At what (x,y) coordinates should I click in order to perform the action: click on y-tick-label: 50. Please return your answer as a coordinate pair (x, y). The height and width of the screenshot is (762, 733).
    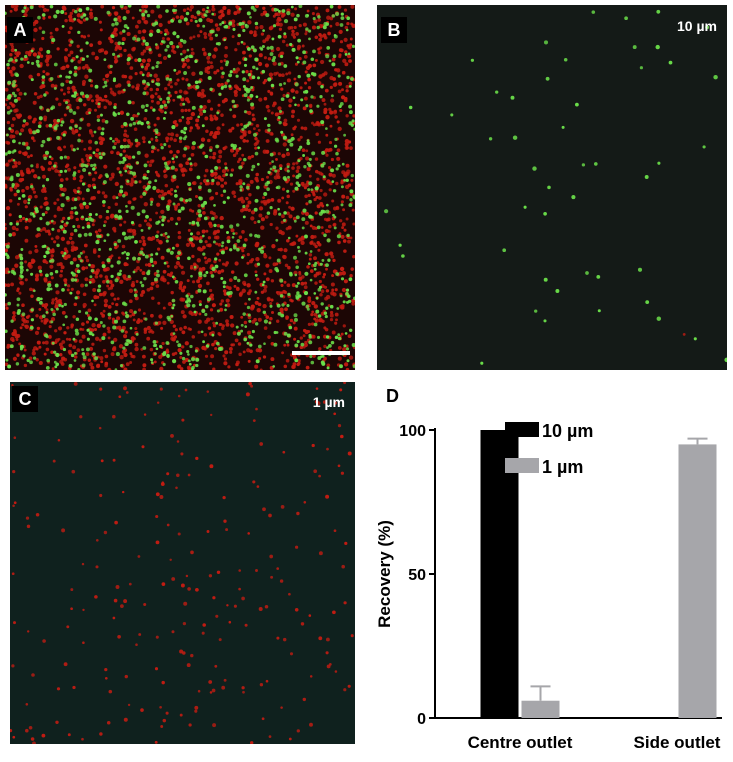
    Looking at the image, I should click on (417, 575).